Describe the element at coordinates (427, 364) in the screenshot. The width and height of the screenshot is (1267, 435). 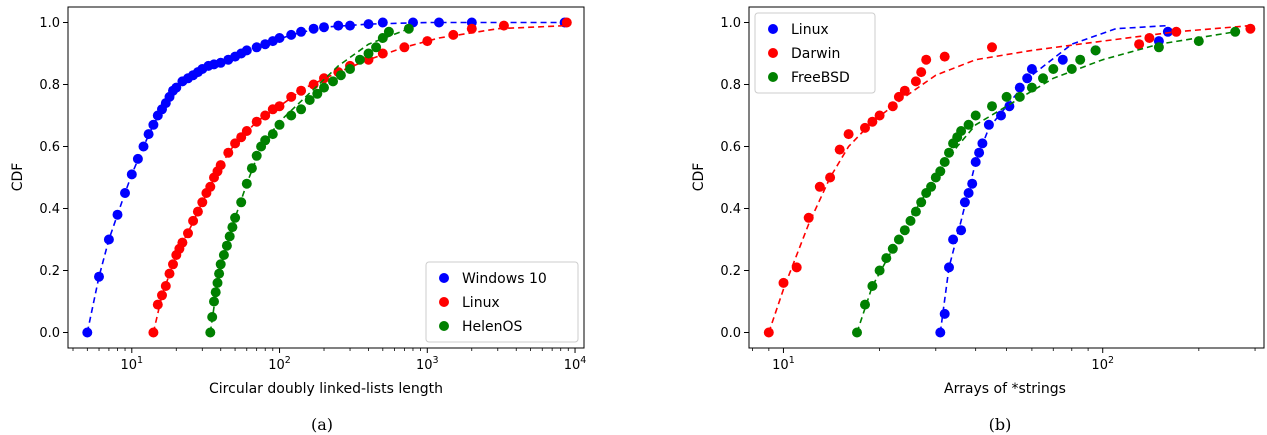
I see `x-tick-label: 10³` at that location.